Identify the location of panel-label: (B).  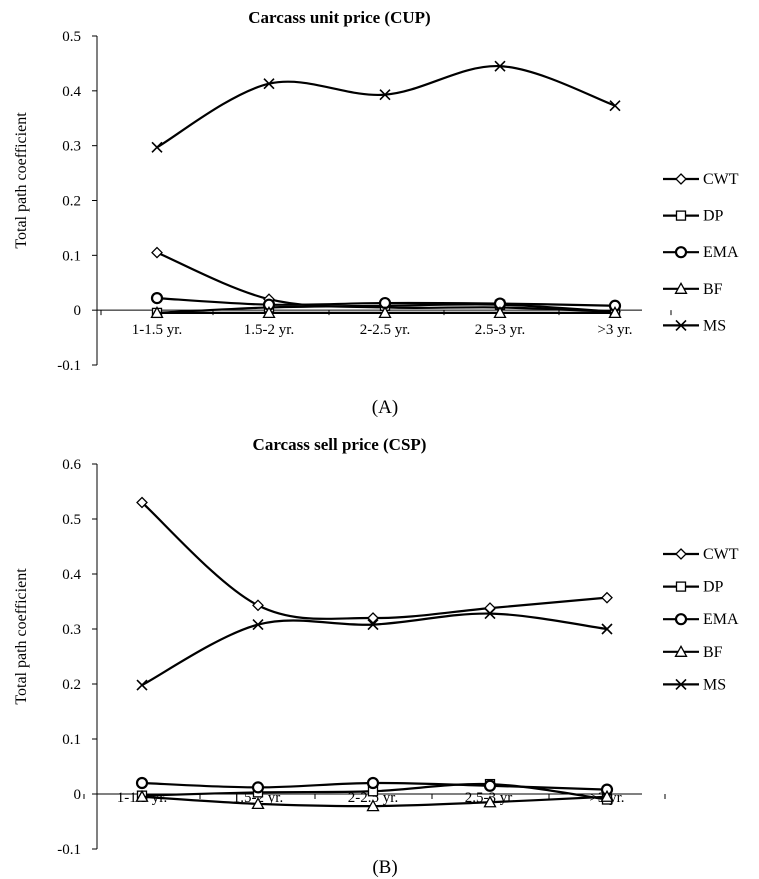
(384, 867).